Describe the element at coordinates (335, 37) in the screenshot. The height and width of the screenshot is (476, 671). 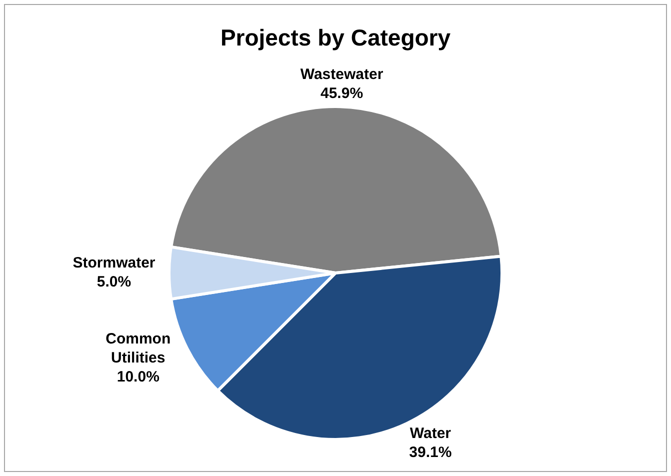
I see `chart-title: Projects by Category` at that location.